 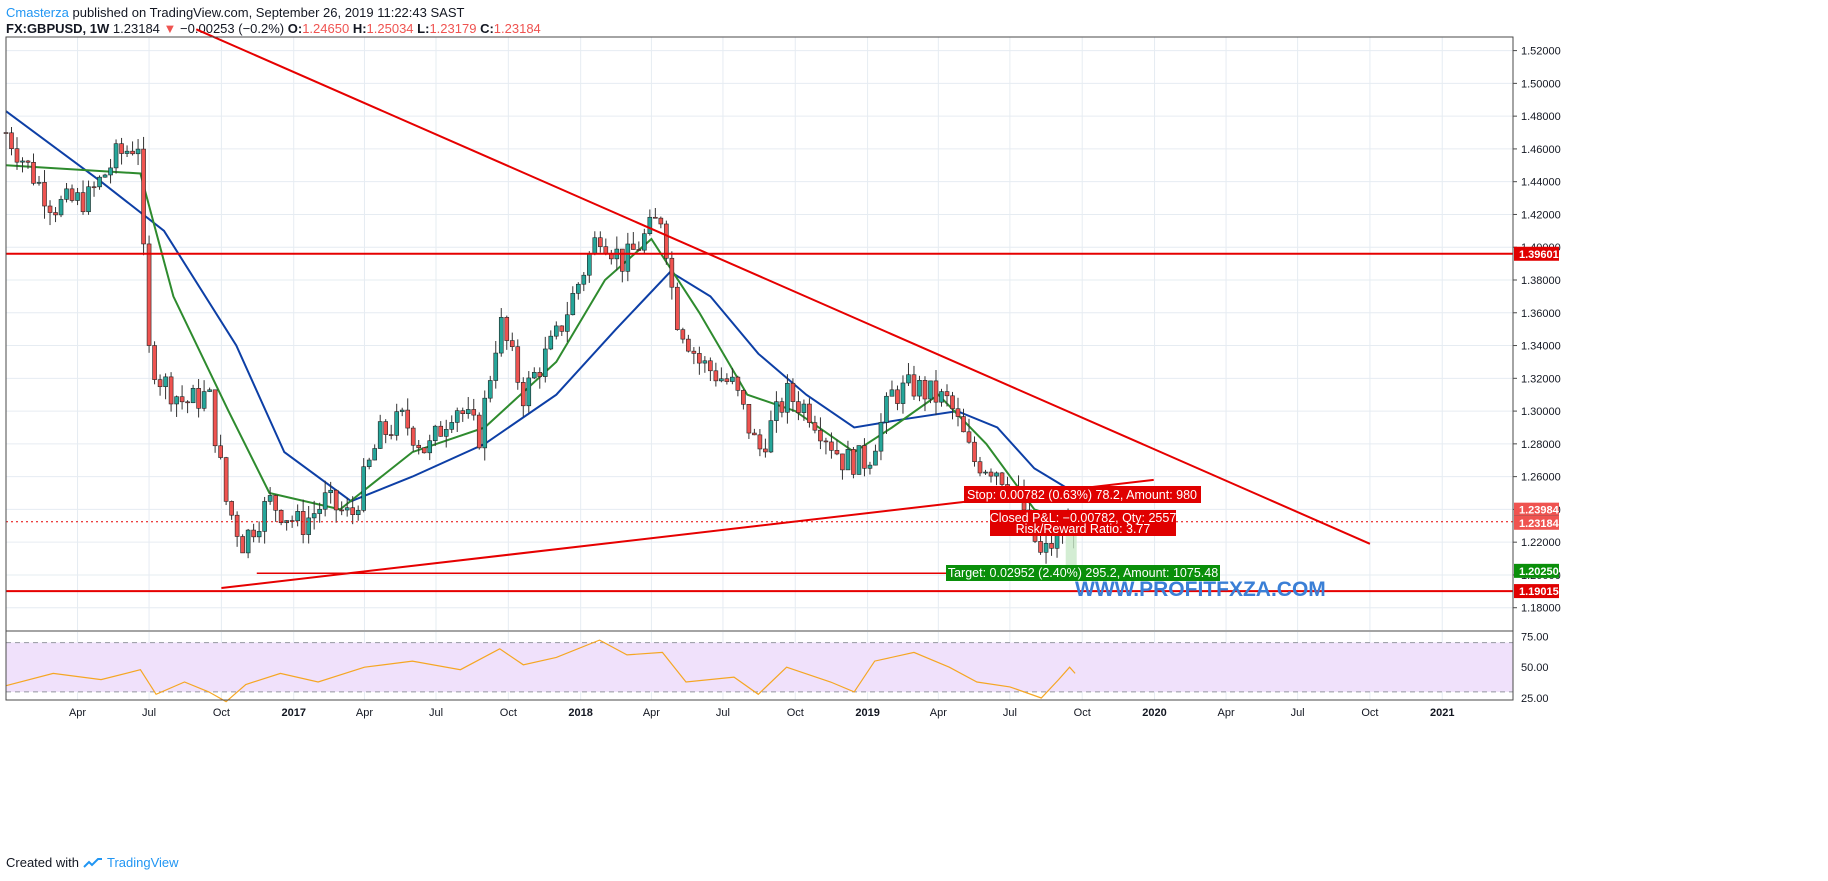 I want to click on time-tick-label: Oct, so click(x=1082, y=713).